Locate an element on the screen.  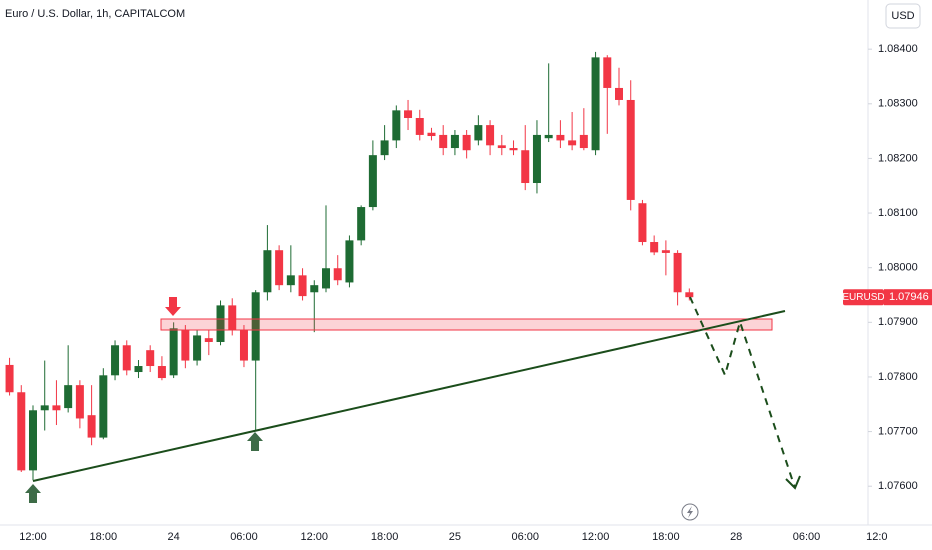
y-tick-label: 1.08200 is located at coordinates (898, 158).